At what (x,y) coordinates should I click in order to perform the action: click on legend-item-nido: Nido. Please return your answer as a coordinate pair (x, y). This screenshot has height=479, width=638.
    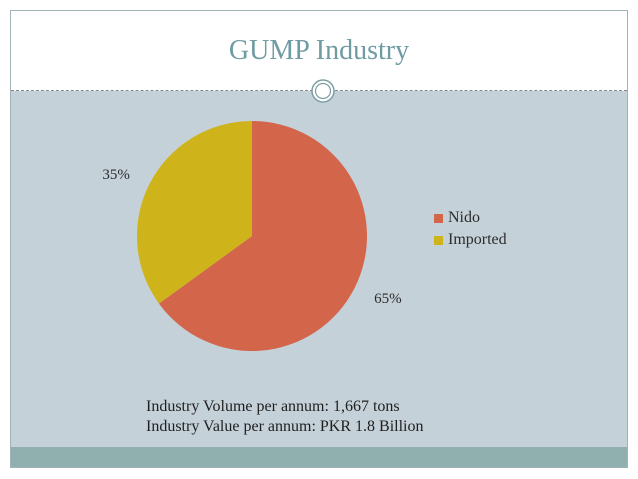
    Looking at the image, I should click on (470, 218).